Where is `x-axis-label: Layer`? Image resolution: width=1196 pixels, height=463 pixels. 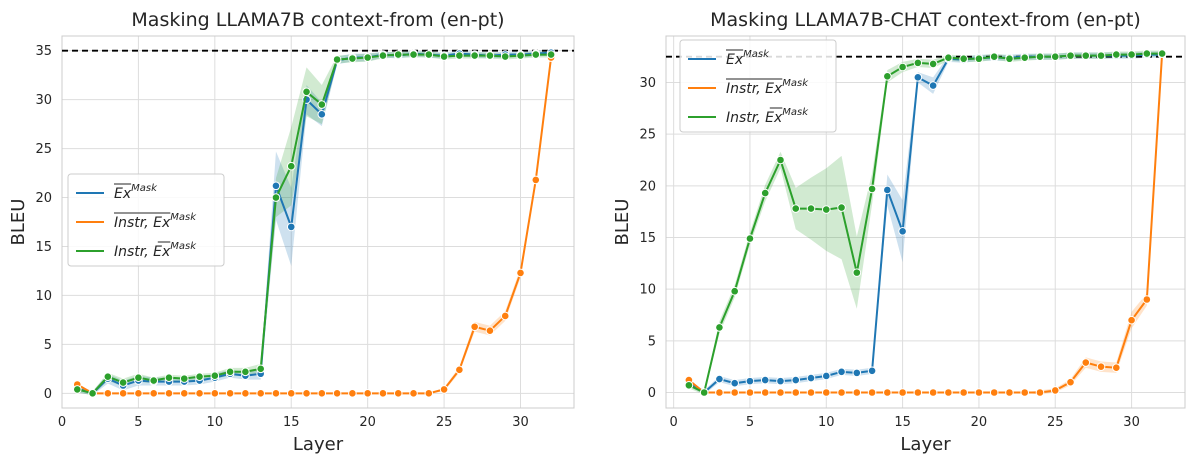
x-axis-label: Layer is located at coordinates (925, 444).